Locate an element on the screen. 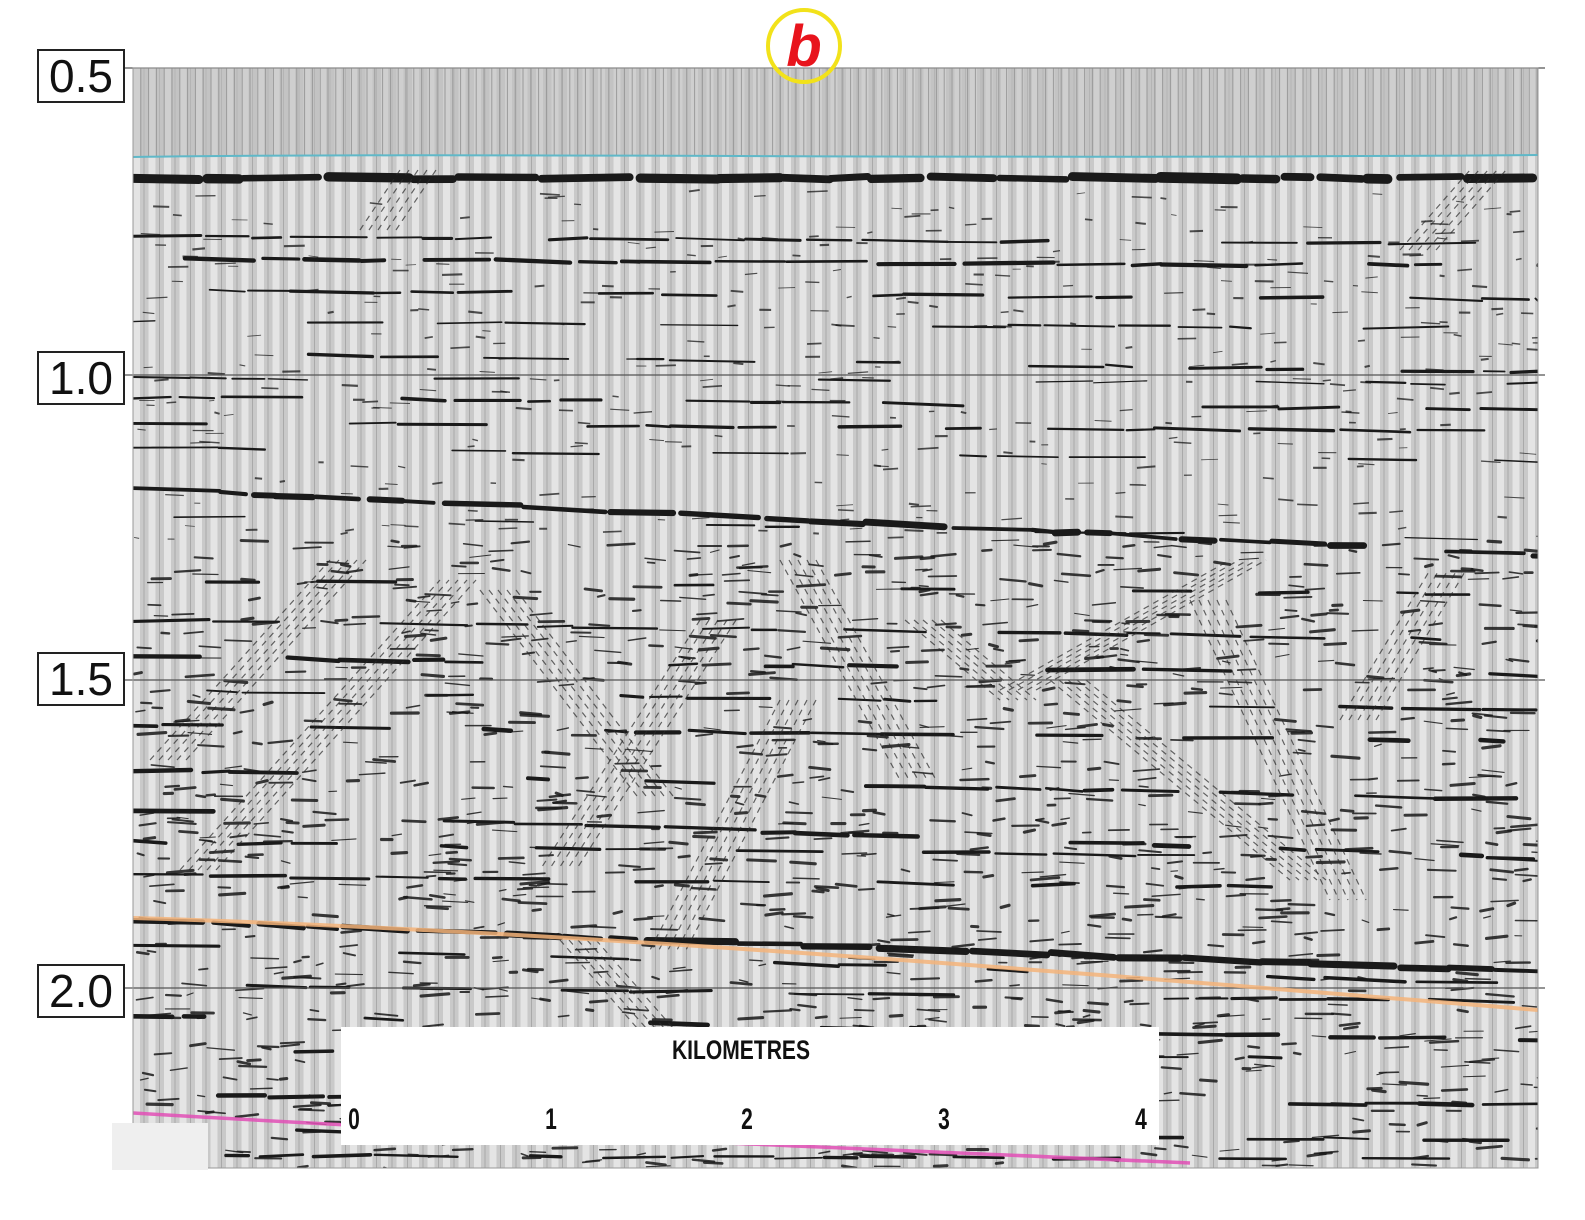  scale-tick-4: 4 is located at coordinates (1141, 1119).